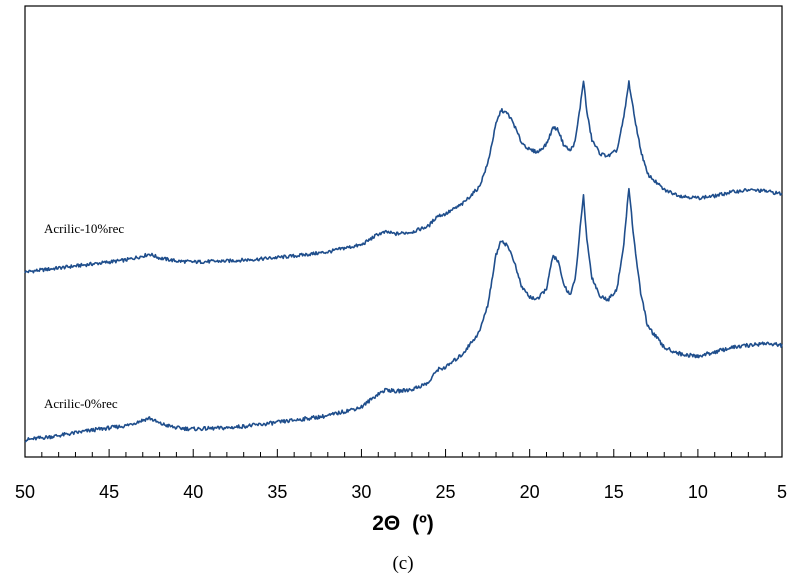  Describe the element at coordinates (698, 492) in the screenshot. I see `x-tick-label: 10` at that location.